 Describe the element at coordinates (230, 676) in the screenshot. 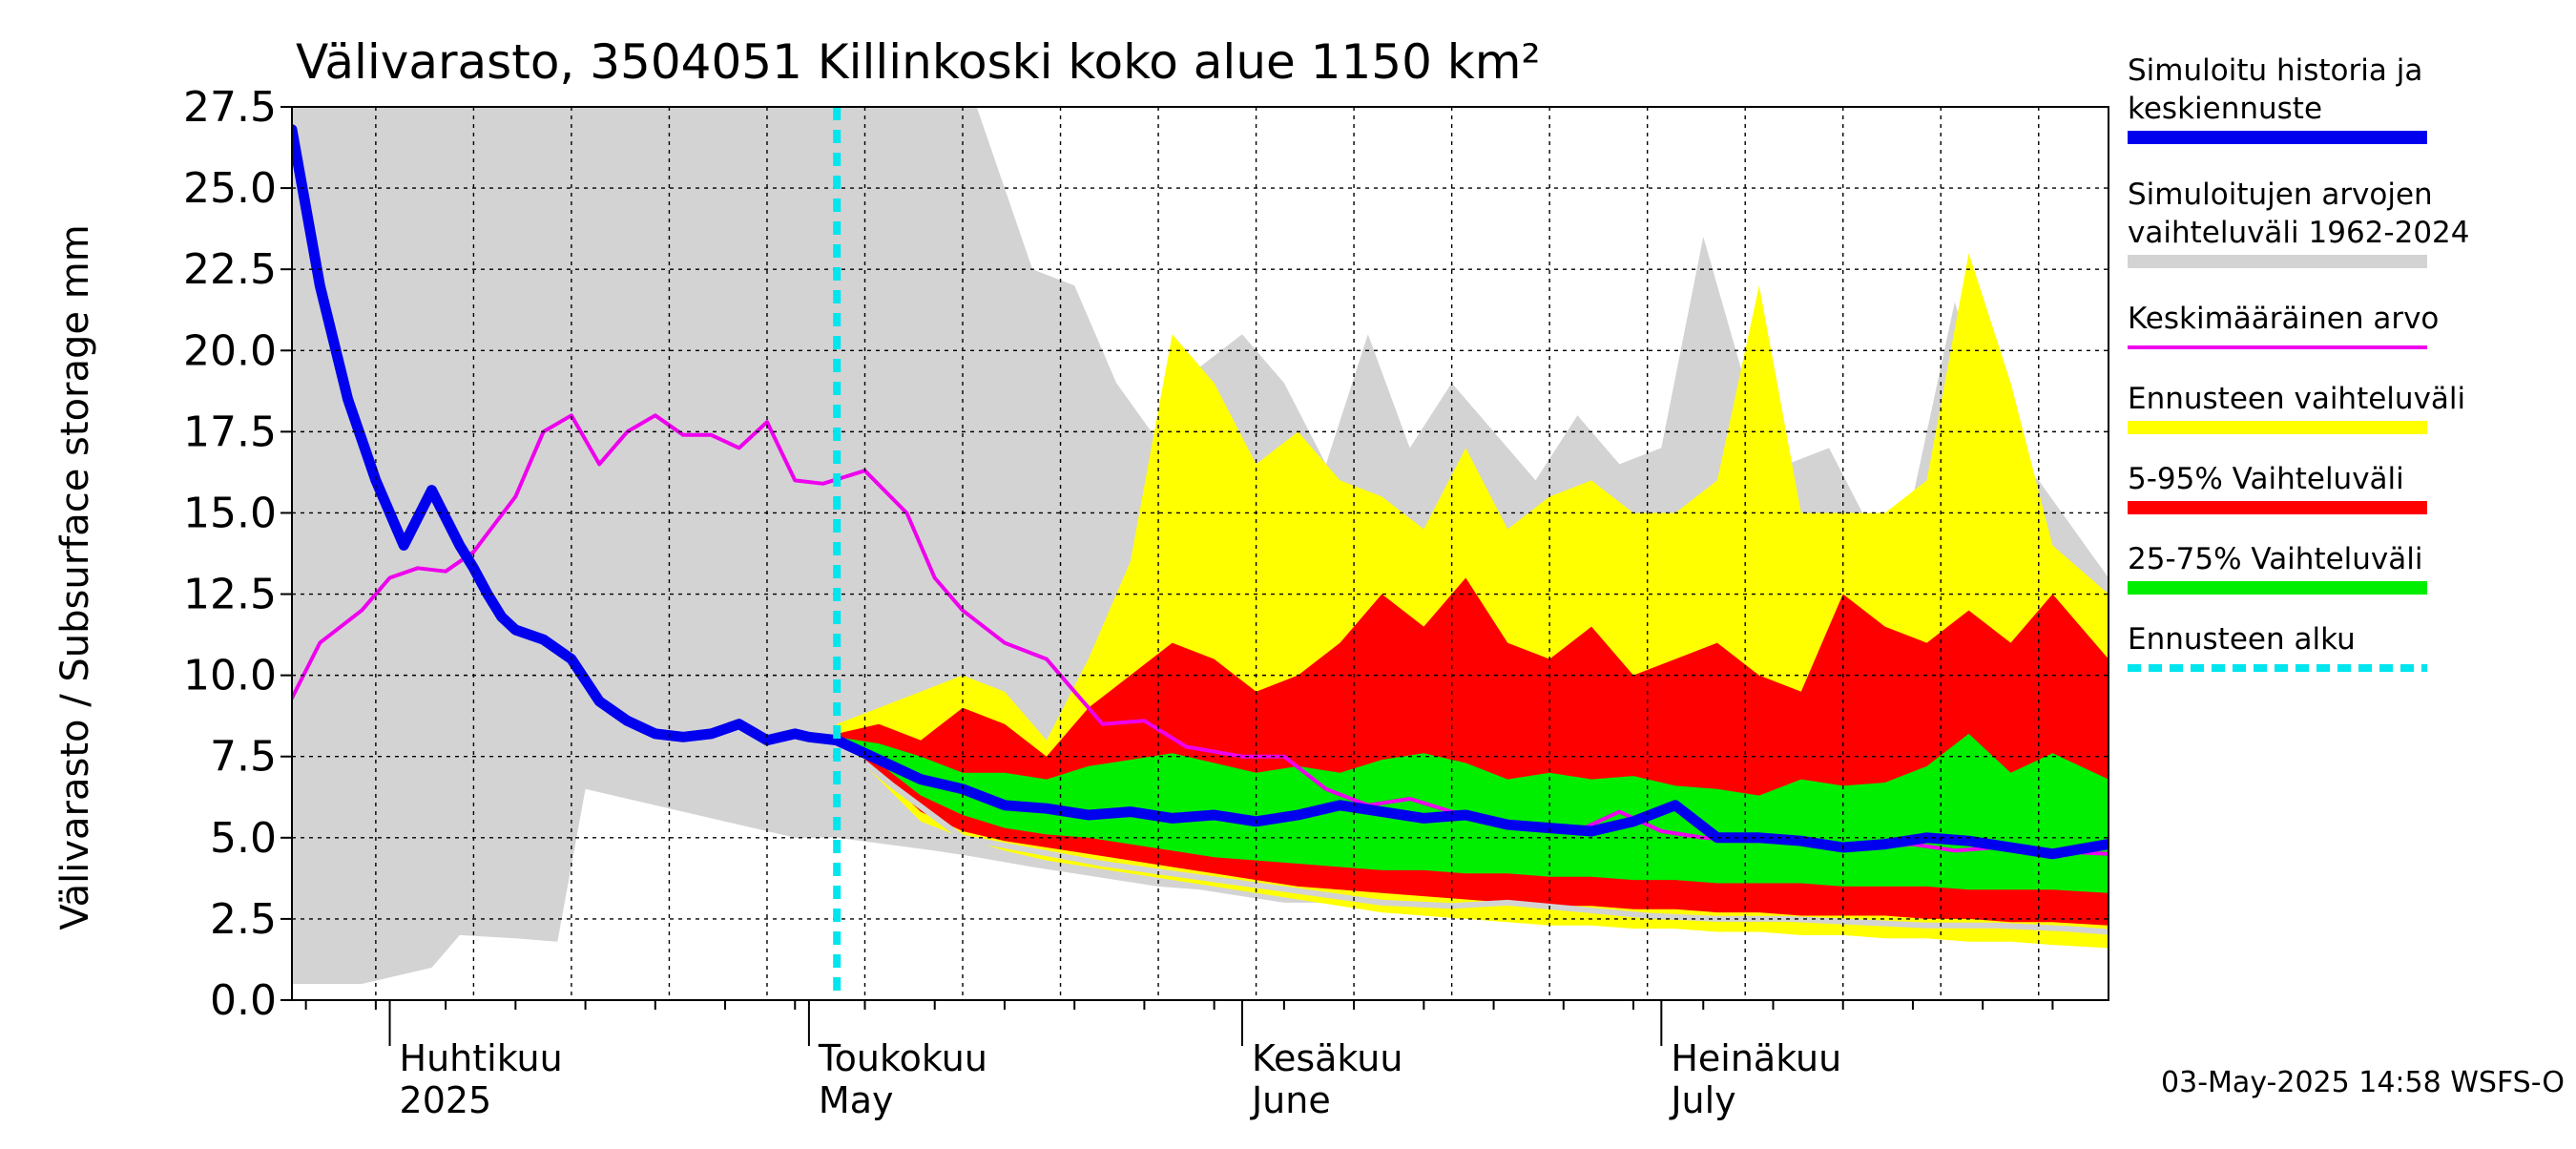

I see `y-tick-label: 10.0` at that location.